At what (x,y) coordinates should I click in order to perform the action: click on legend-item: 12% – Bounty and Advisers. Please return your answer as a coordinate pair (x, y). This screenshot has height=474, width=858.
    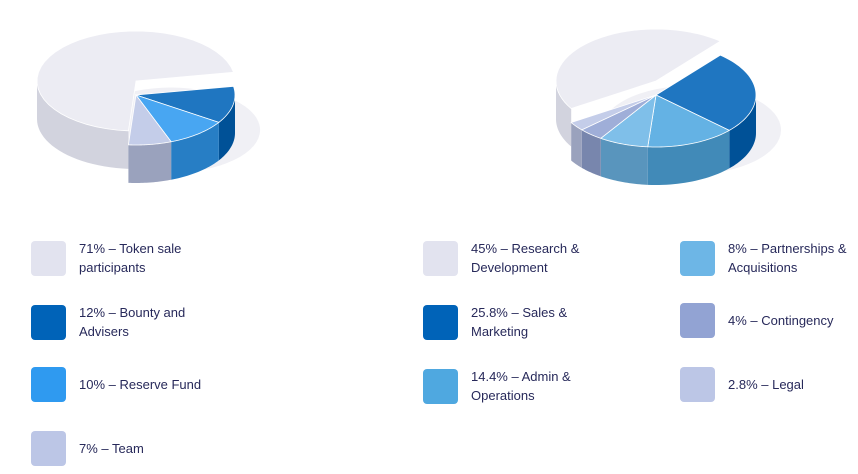
    Looking at the image, I should click on (130, 322).